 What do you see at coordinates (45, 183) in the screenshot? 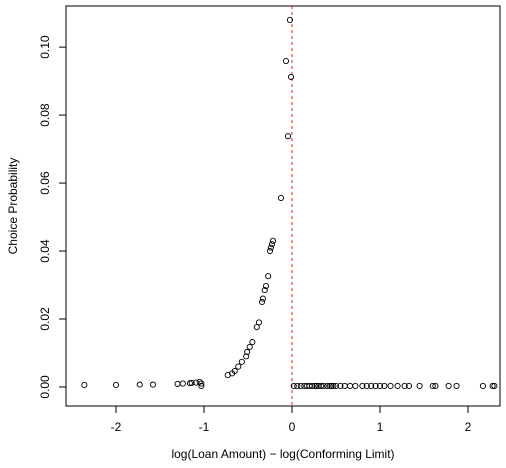
I see `y-tick-label: 0.06` at bounding box center [45, 183].